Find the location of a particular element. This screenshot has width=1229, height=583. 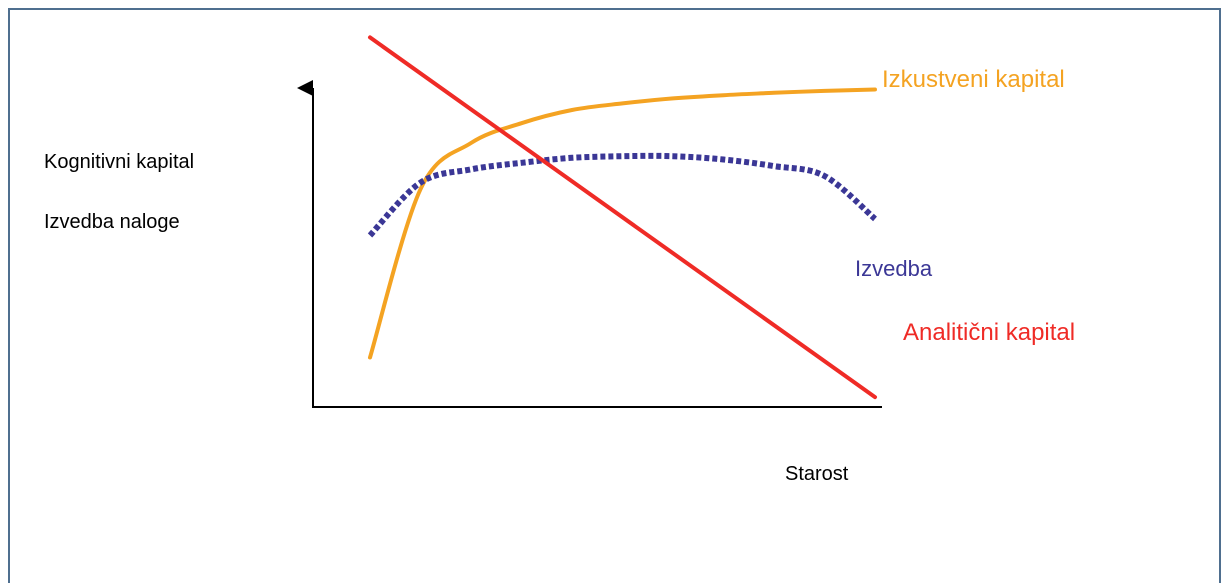

y-axis-label-line-1: Kognitivni kapital is located at coordinates (119, 162).